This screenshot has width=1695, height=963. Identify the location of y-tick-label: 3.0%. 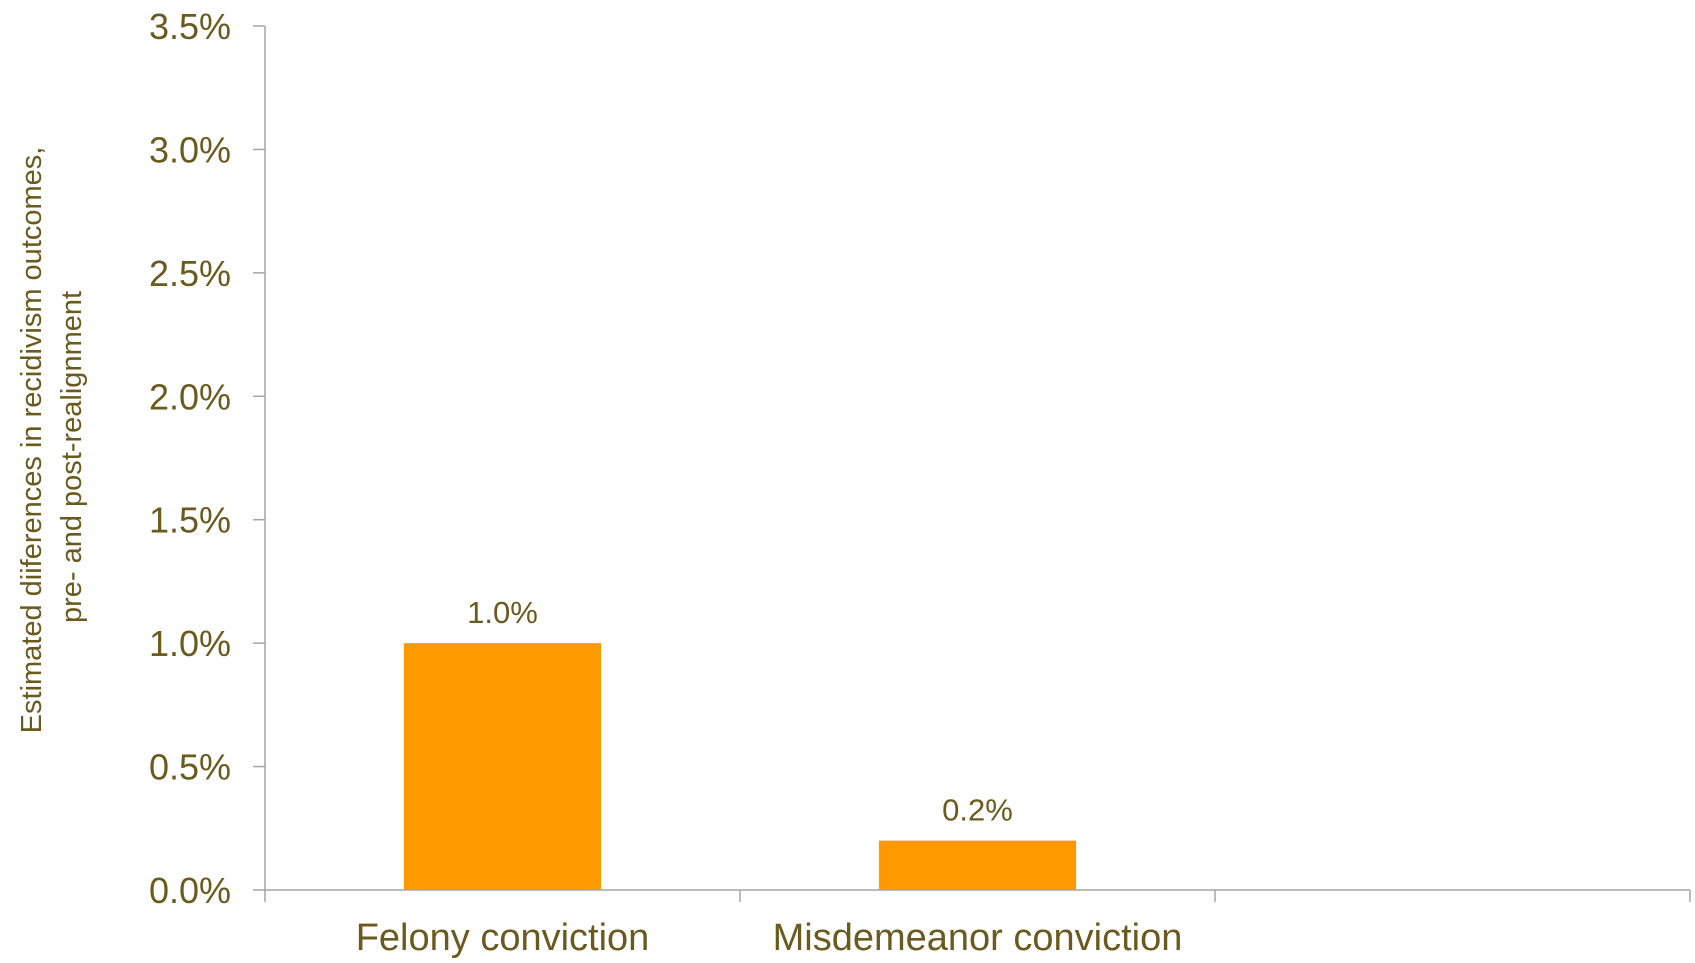
(190, 149).